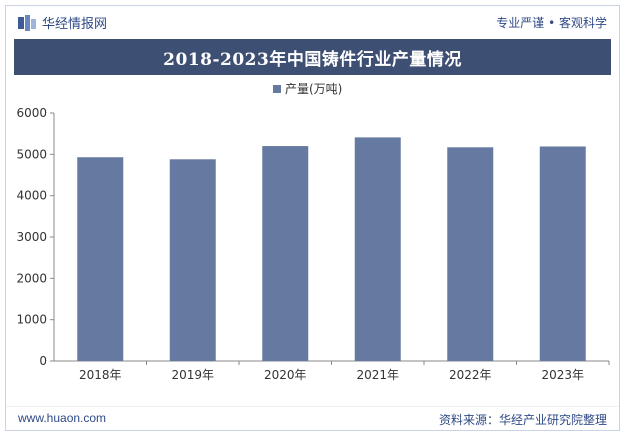  I want to click on top-bar: 华经情报网 专业严谨 • 客观科学, so click(312, 21).